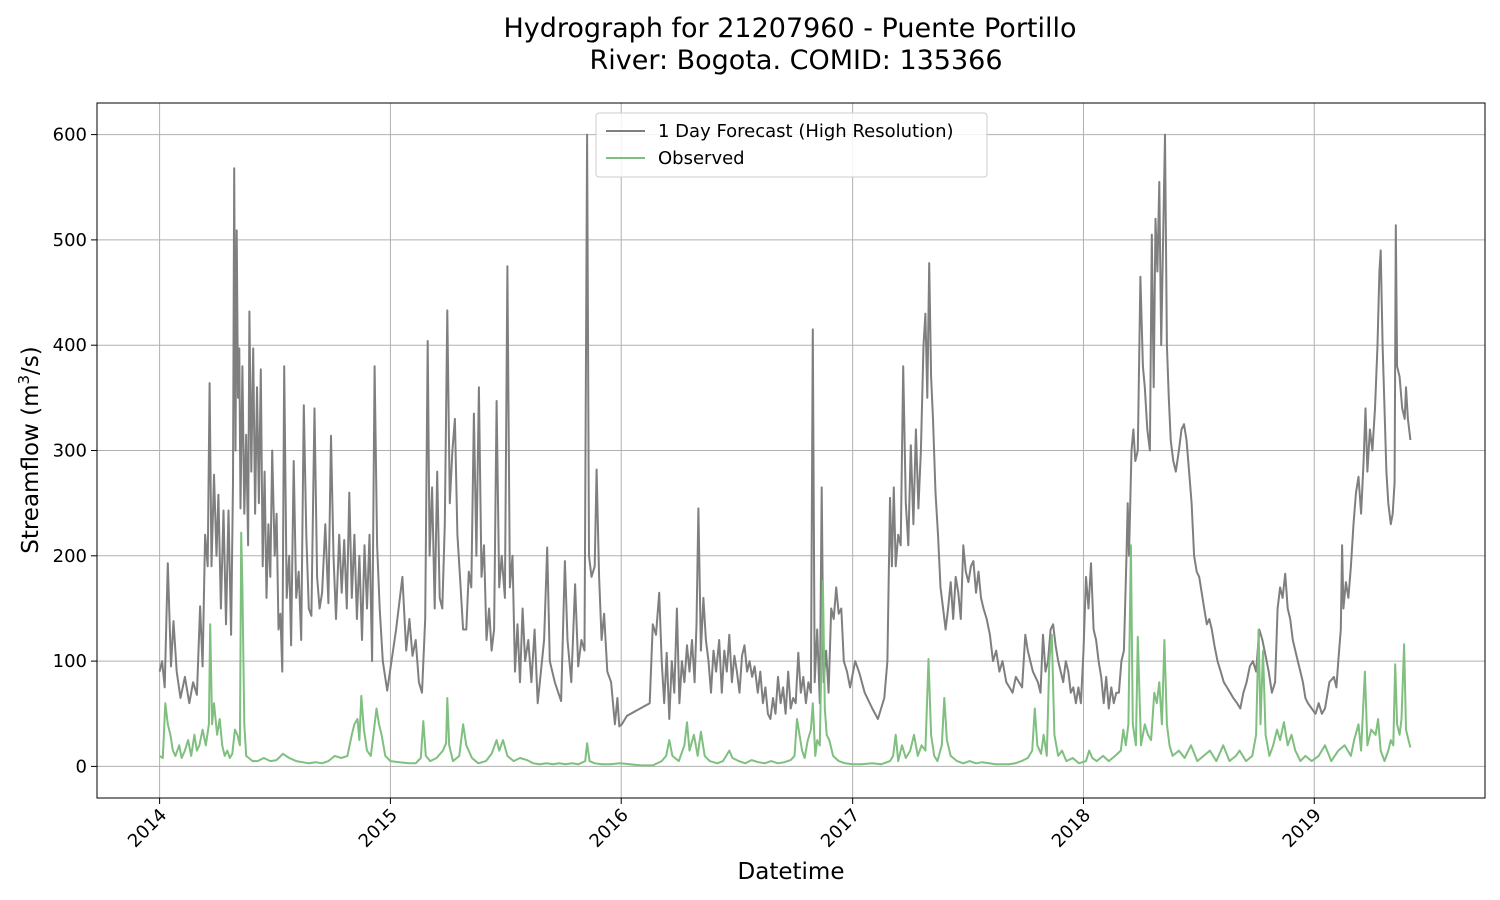 The height and width of the screenshot is (900, 1500). I want to click on legend-label-observed: Observed, so click(701, 158).